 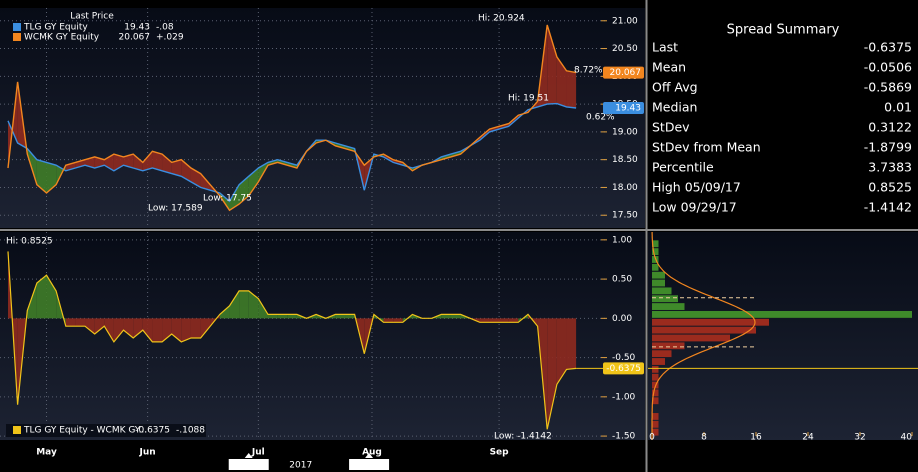 What do you see at coordinates (523, 437) in the screenshot?
I see `annotation: Low: -1.4142` at bounding box center [523, 437].